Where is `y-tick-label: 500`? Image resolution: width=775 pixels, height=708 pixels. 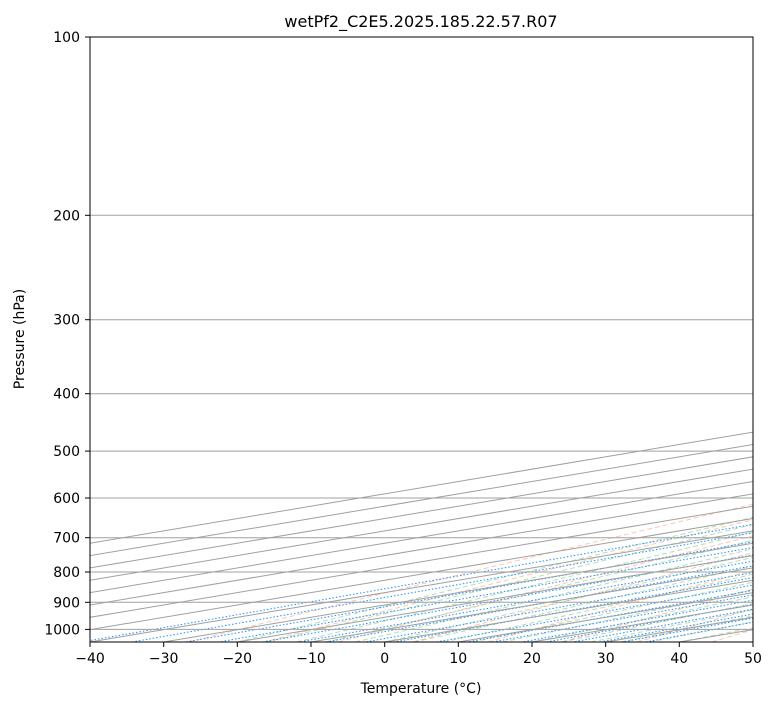
y-tick-label: 500 is located at coordinates (66, 452).